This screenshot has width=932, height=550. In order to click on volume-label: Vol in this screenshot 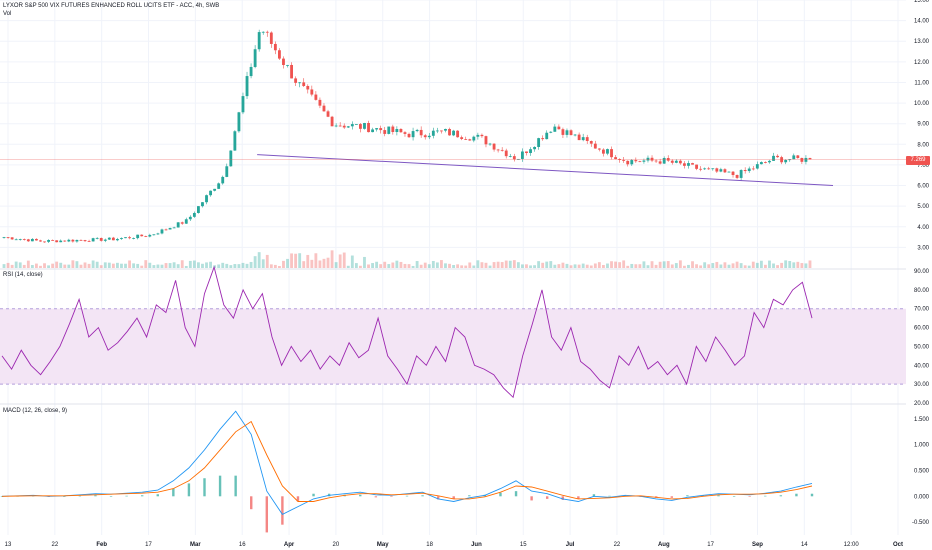, I will do `click(7, 14)`.